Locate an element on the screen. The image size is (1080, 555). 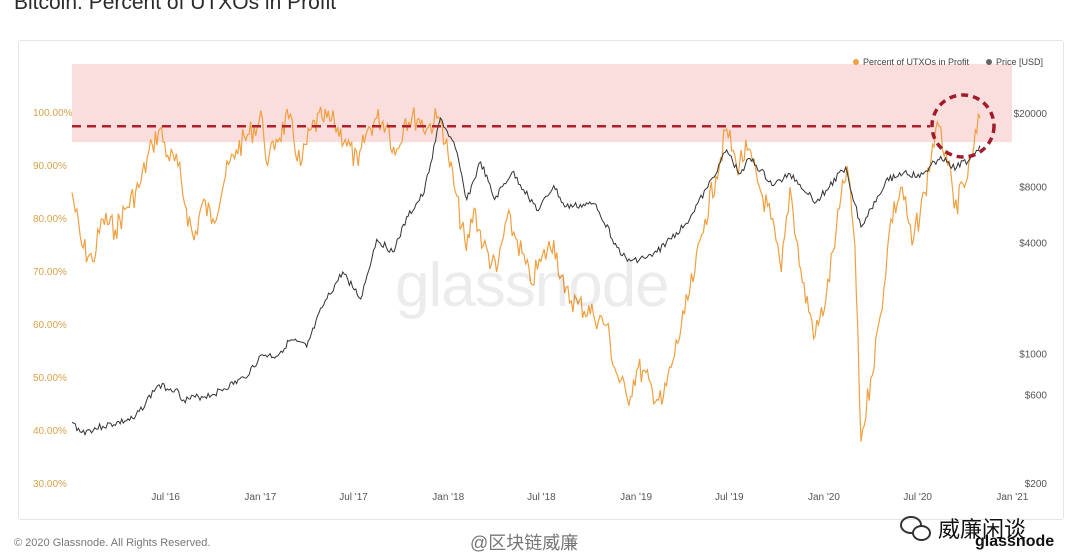
x-tick-label: Jul '16 is located at coordinates (165, 497).